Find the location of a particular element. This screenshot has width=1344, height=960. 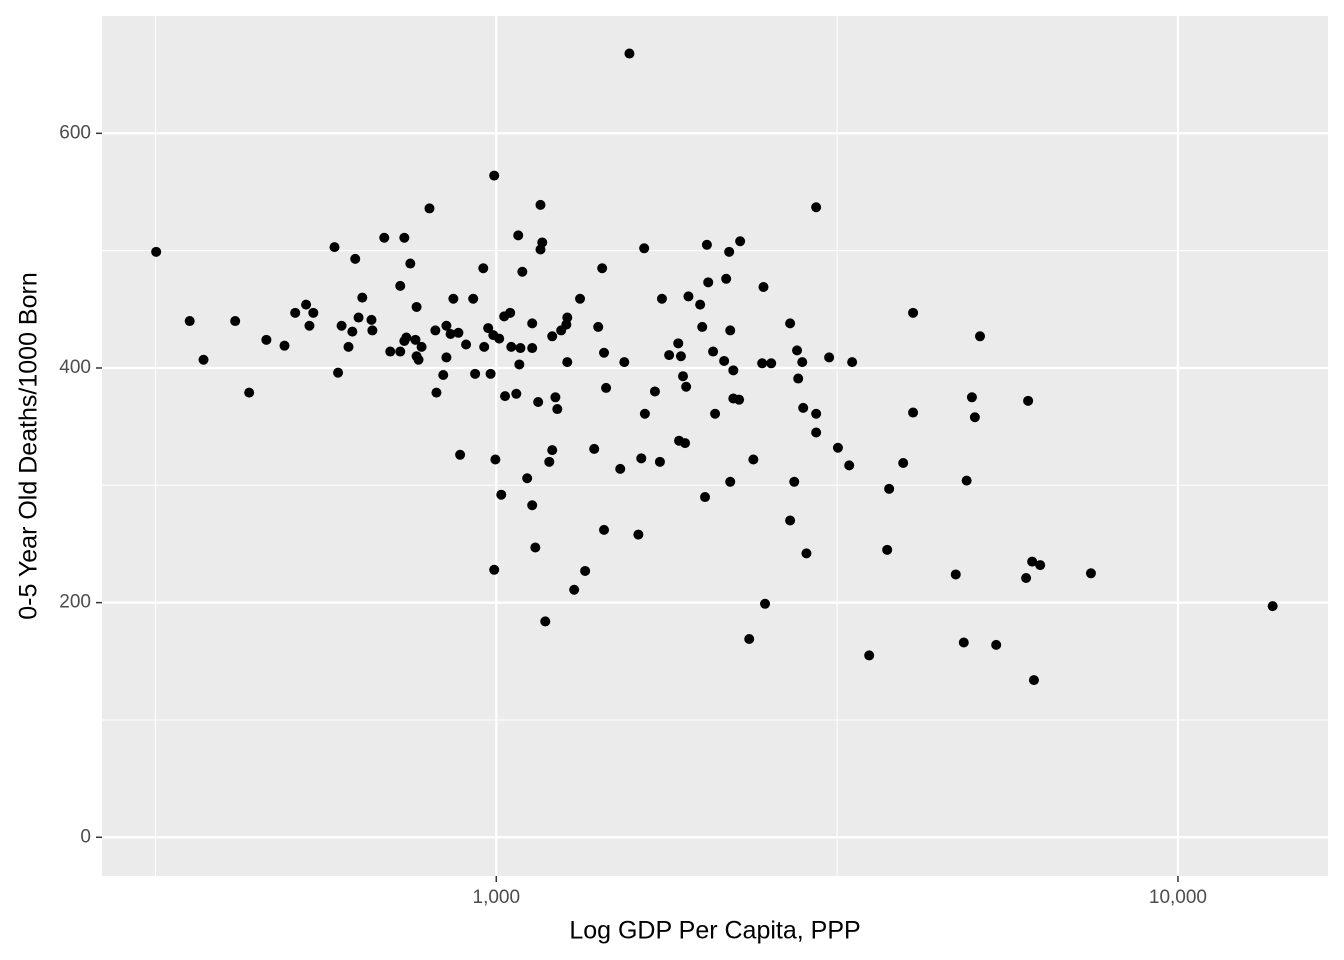

y-tick-label: 200 is located at coordinates (75, 602).